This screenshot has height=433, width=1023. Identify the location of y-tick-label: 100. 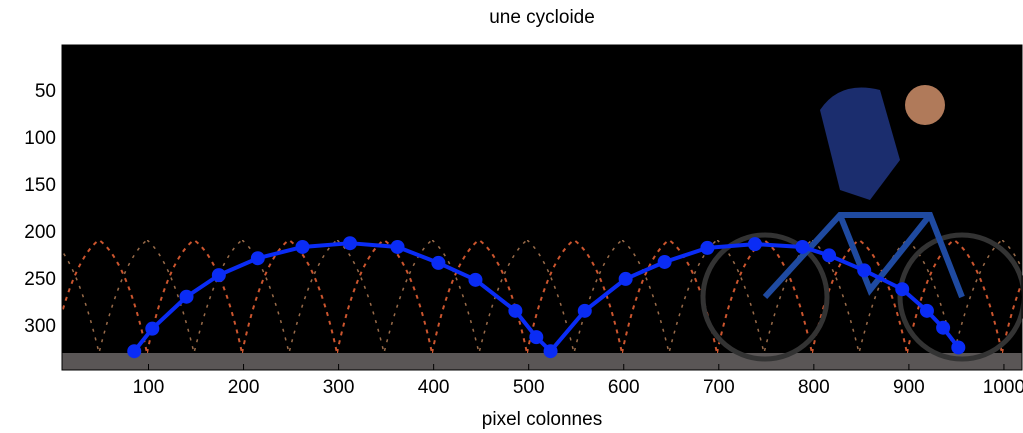
(40, 138).